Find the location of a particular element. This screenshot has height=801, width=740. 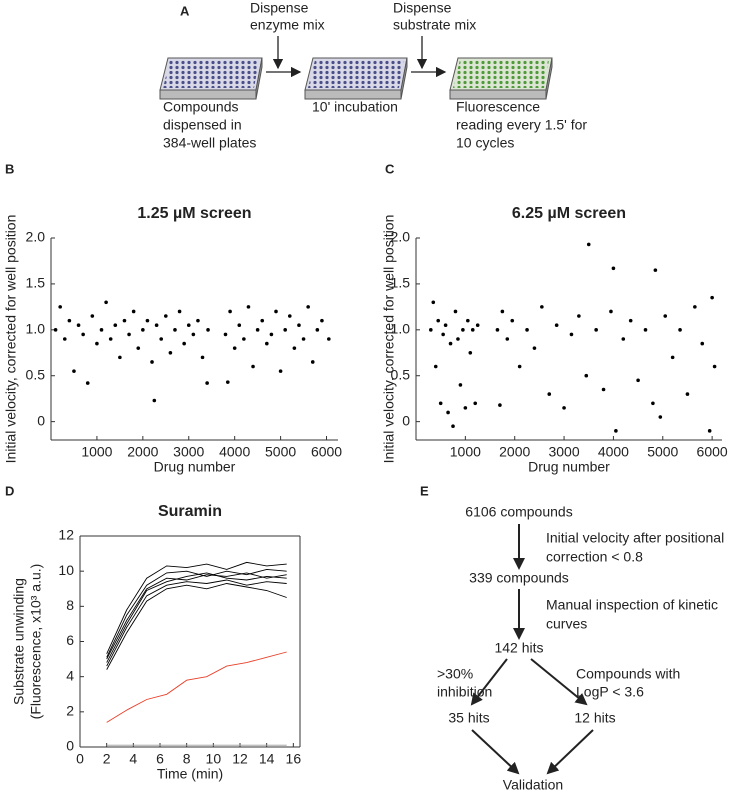

flow-node: 142 hits is located at coordinates (518, 648).